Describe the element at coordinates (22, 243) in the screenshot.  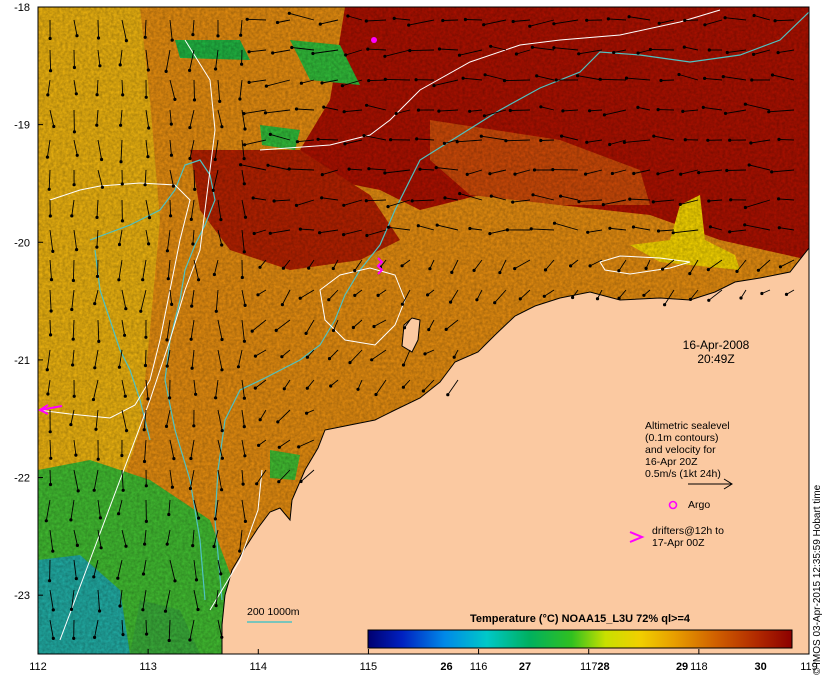
I see `y-tick-label: -20` at that location.